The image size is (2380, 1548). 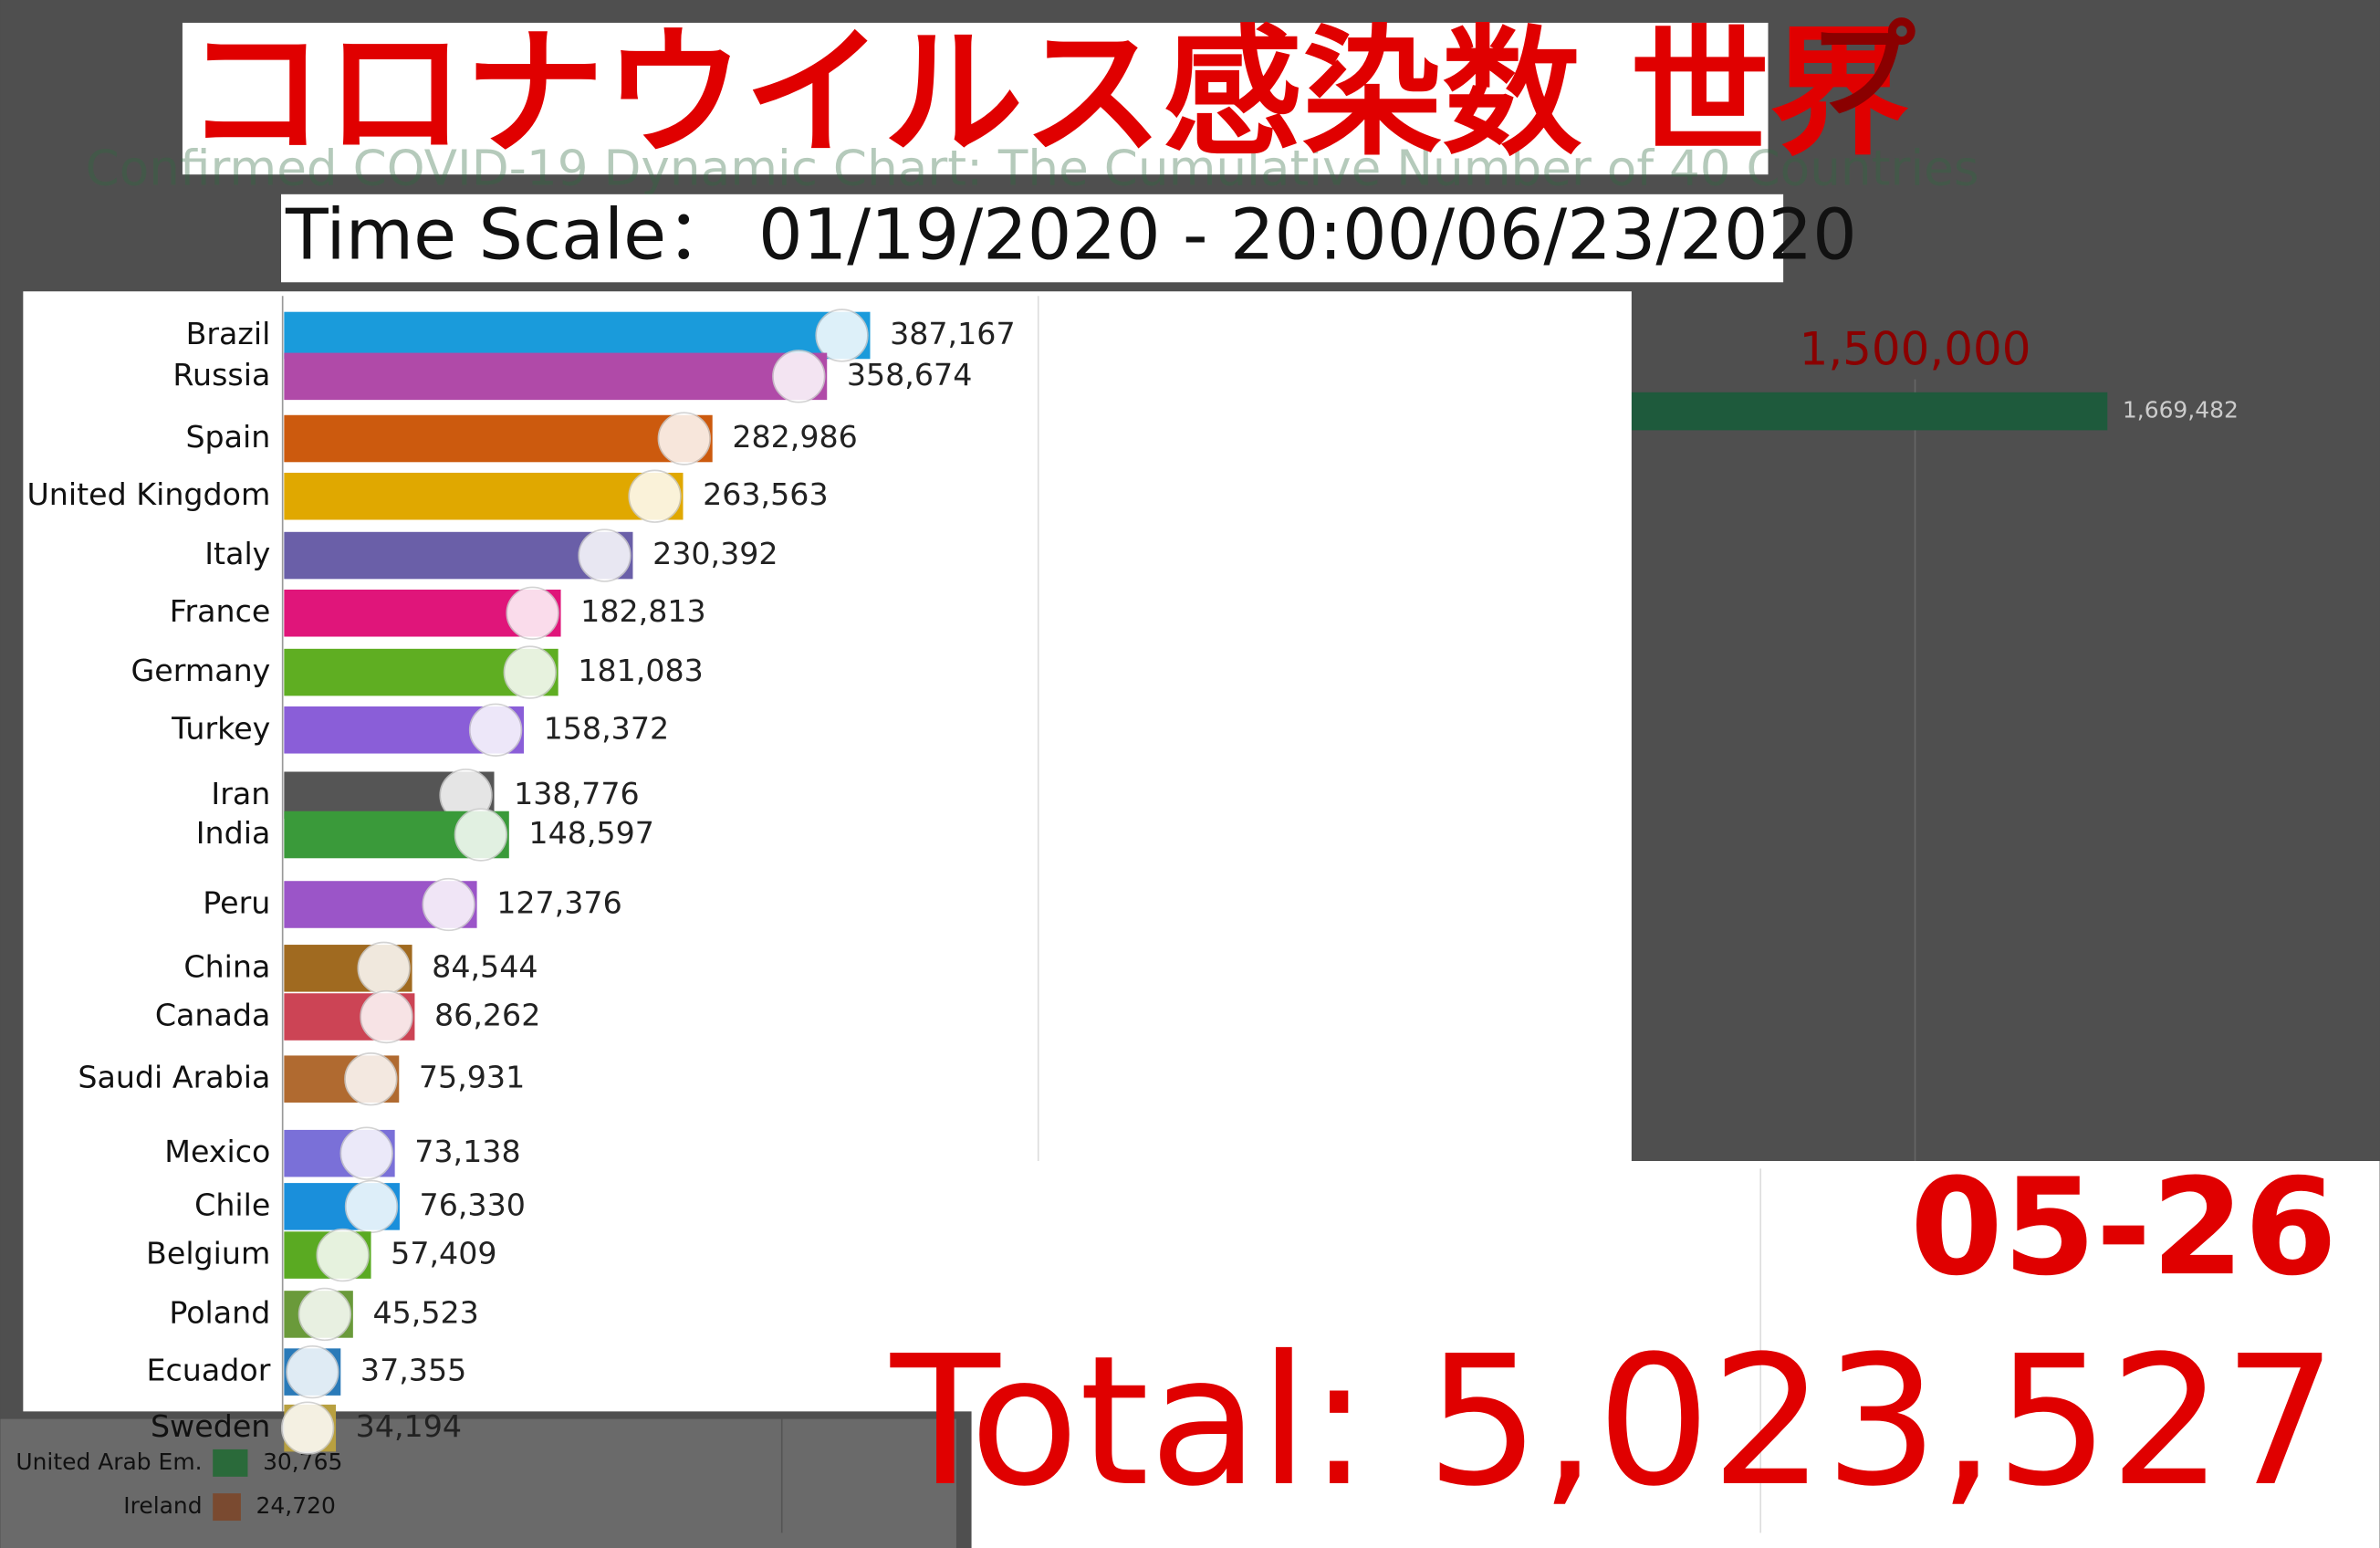 I want to click on category-label: United Arab Em., so click(x=109, y=1462).